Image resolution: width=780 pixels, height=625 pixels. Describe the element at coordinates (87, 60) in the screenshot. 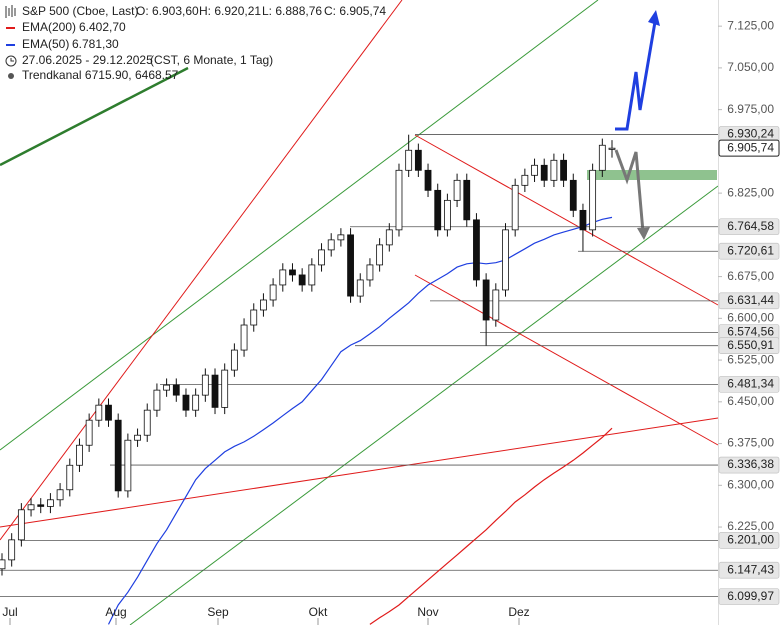

I see `date-range: 27.06.2025 - 29.12.2025` at that location.